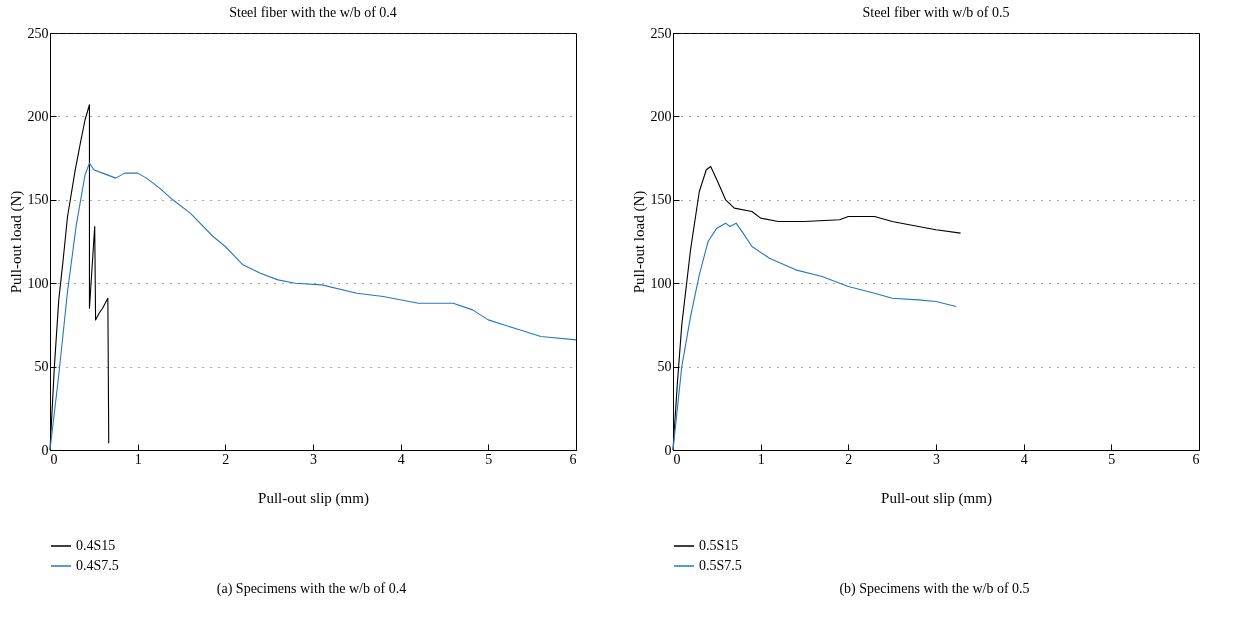  Describe the element at coordinates (720, 565) in the screenshot. I see `legend-label: 0.5S7.5` at that location.